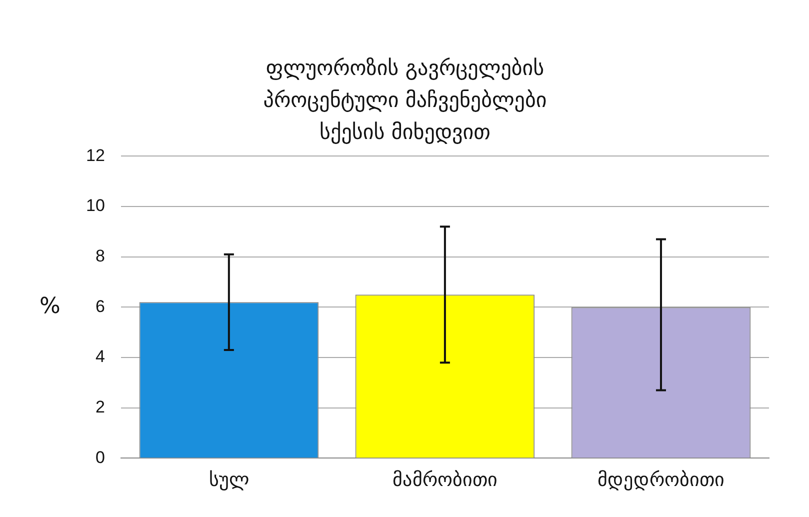  What do you see at coordinates (95, 206) in the screenshot?
I see `y-tick-label: 10` at bounding box center [95, 206].